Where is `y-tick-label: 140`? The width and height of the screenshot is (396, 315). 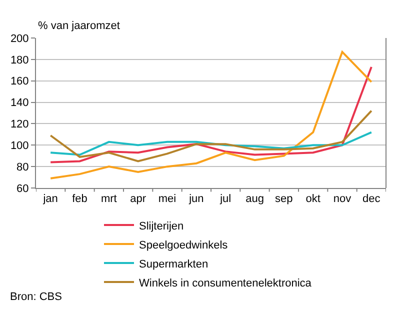 y-tick-label: 140 is located at coordinates (19, 103).